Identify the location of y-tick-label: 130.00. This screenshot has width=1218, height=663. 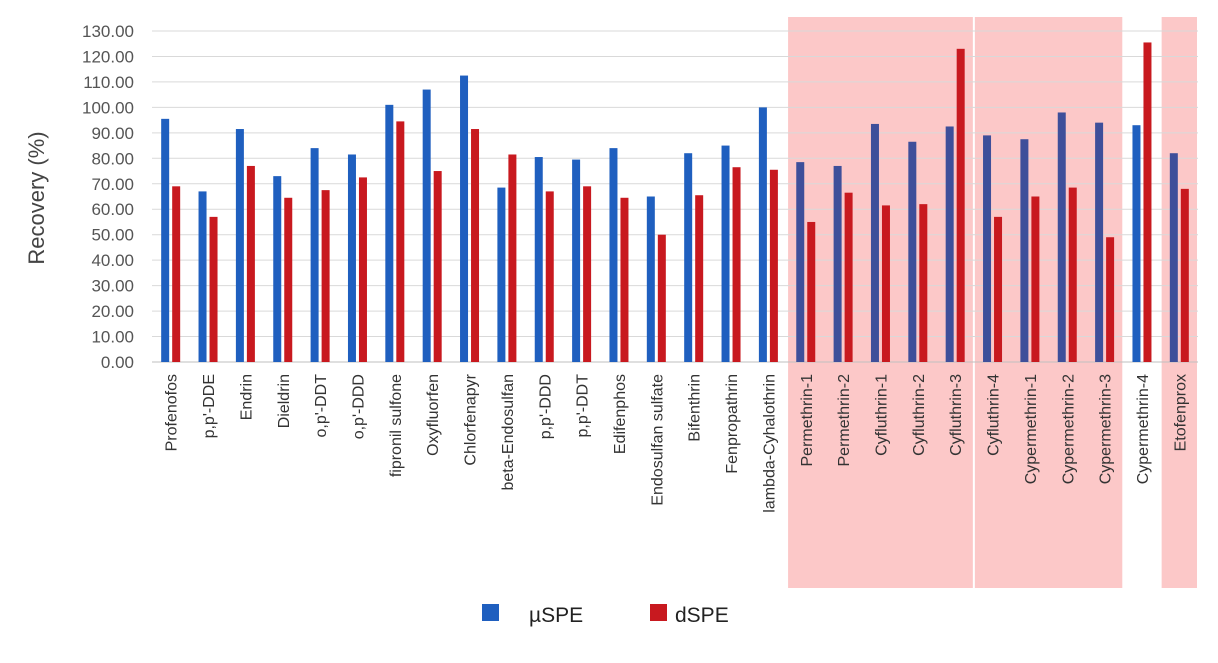
(108, 31).